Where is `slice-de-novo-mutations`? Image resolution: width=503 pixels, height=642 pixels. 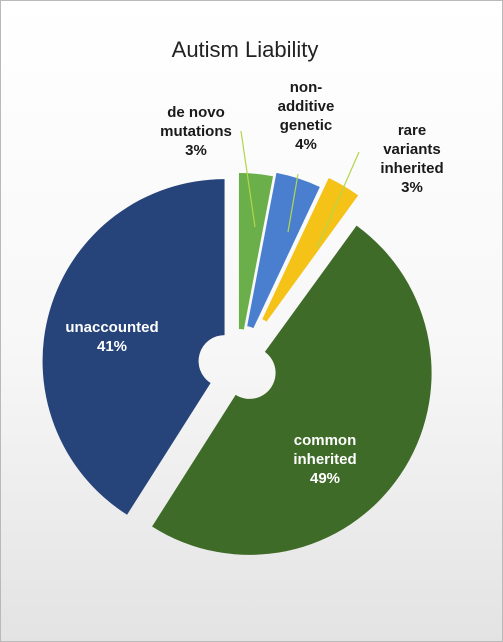 slice-de-novo-mutations is located at coordinates (256, 251).